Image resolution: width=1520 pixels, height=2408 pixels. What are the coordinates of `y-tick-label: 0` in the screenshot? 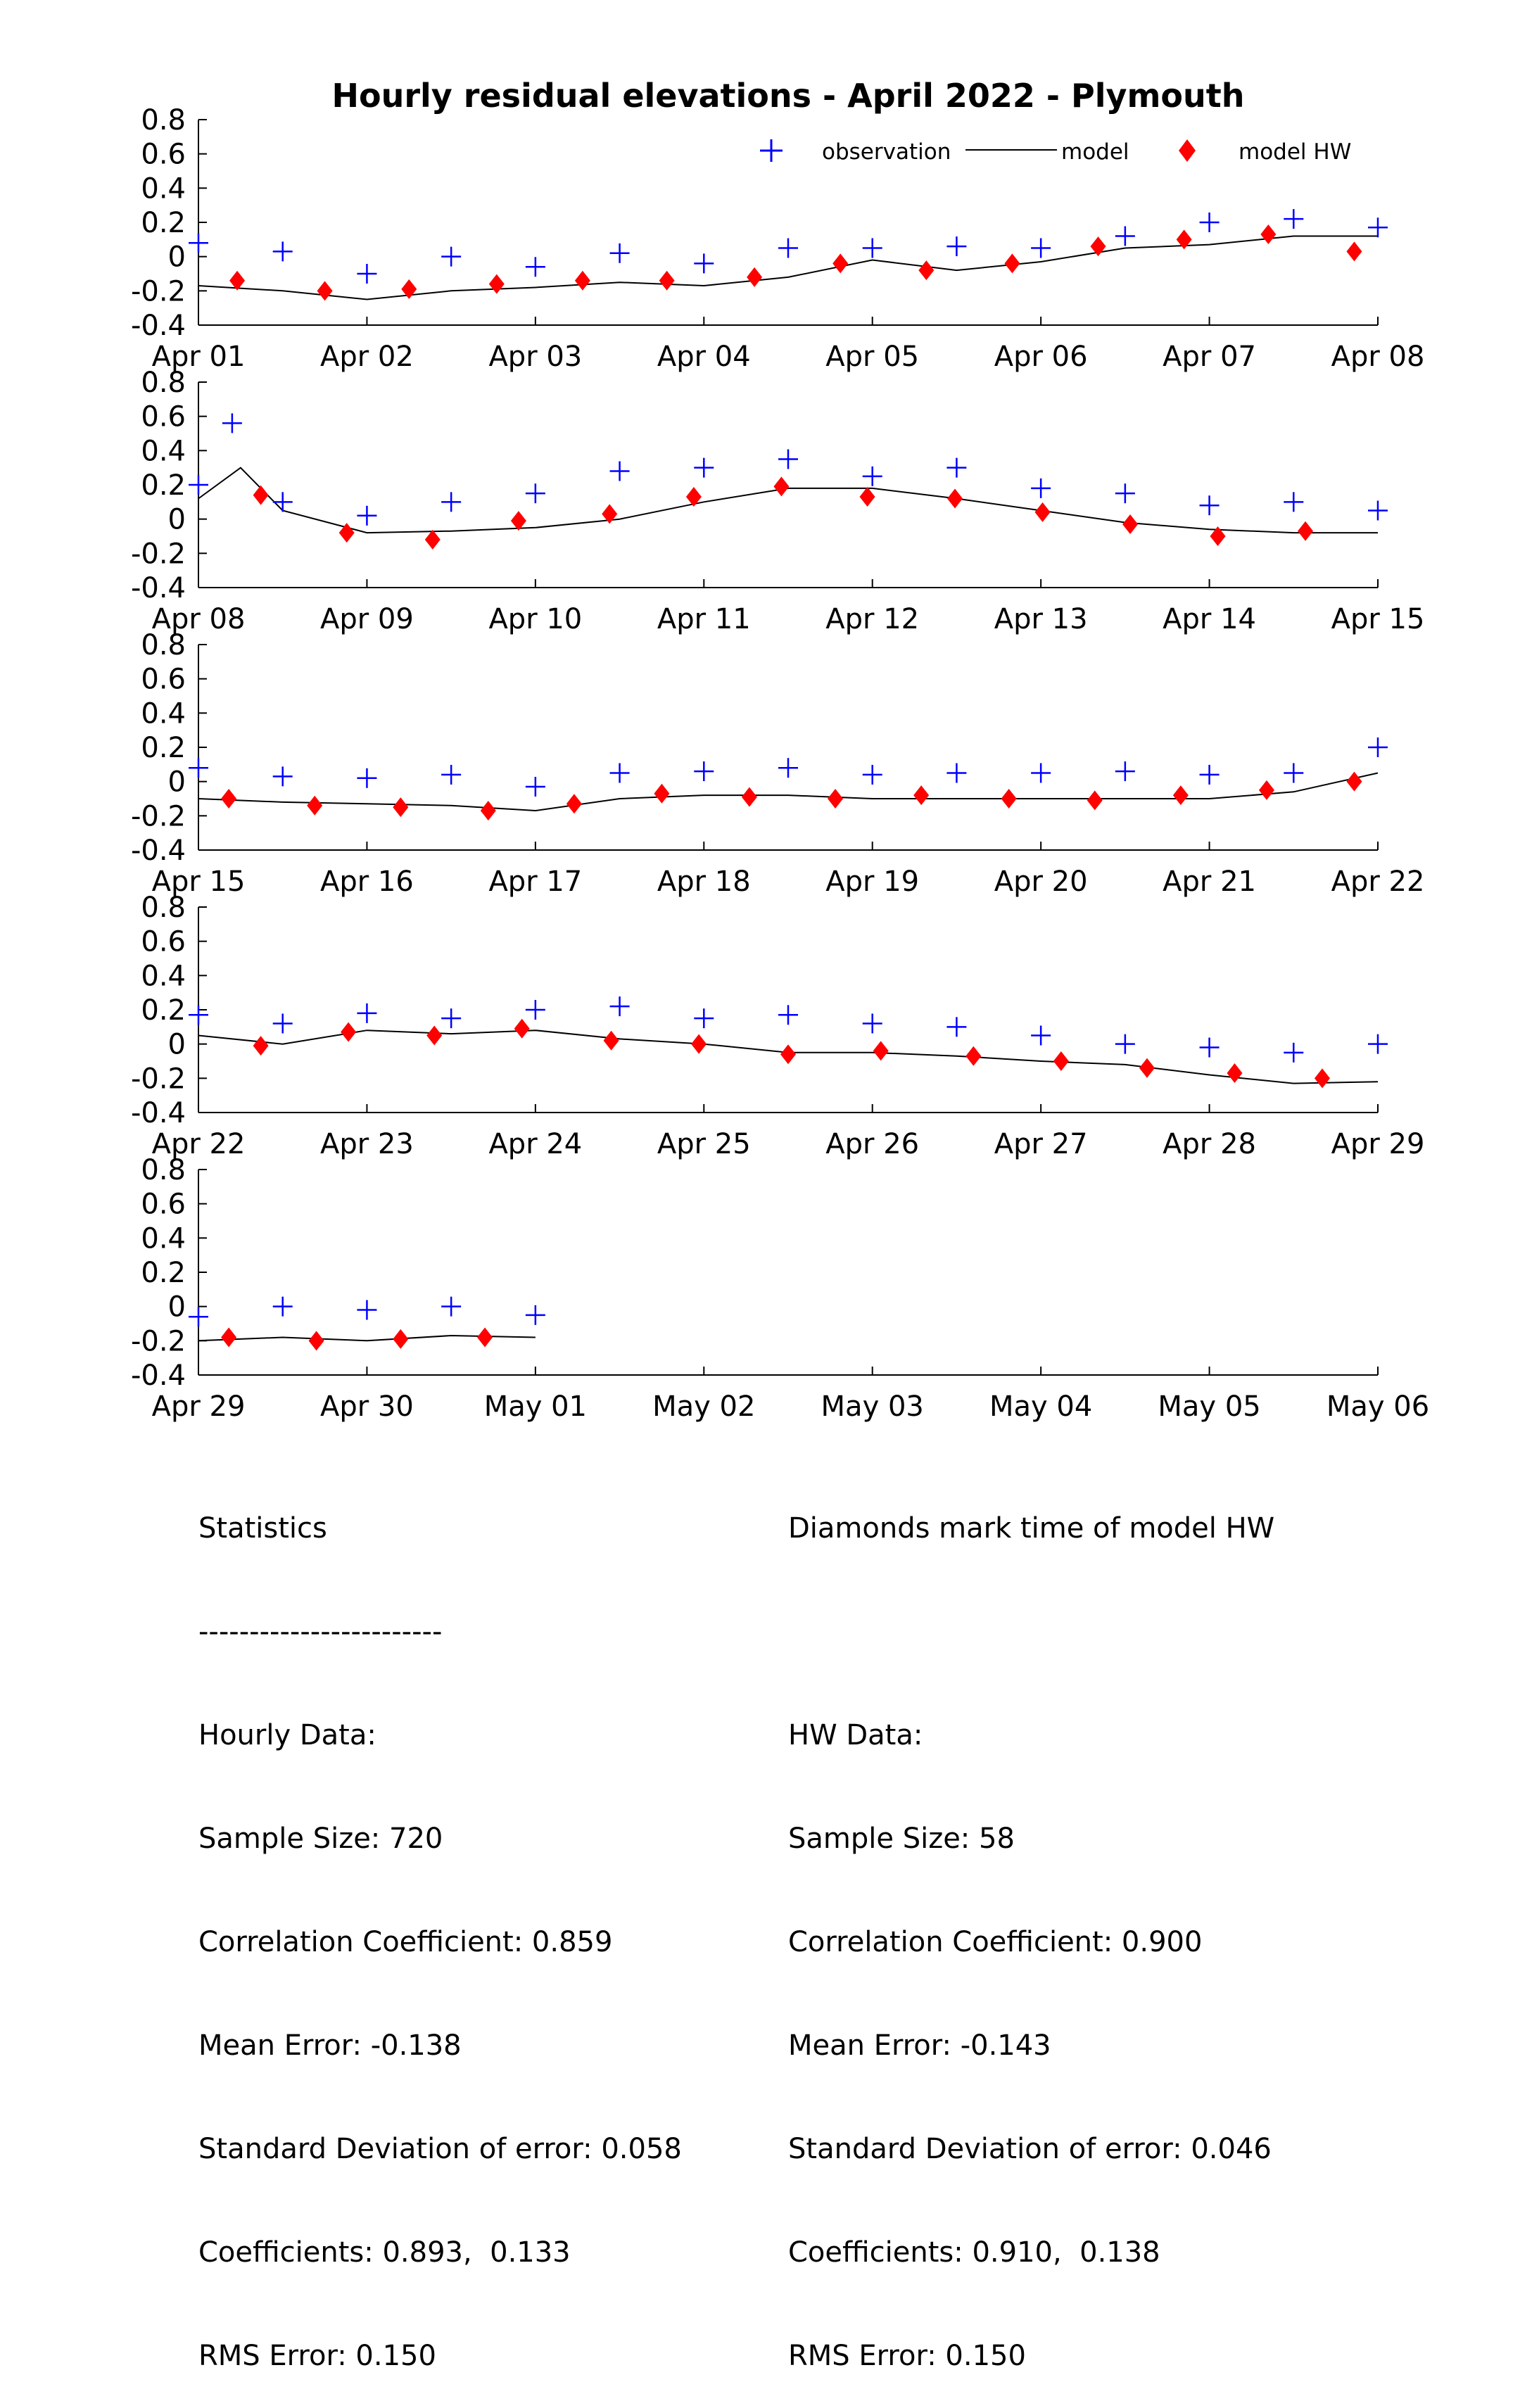 It's located at (177, 782).